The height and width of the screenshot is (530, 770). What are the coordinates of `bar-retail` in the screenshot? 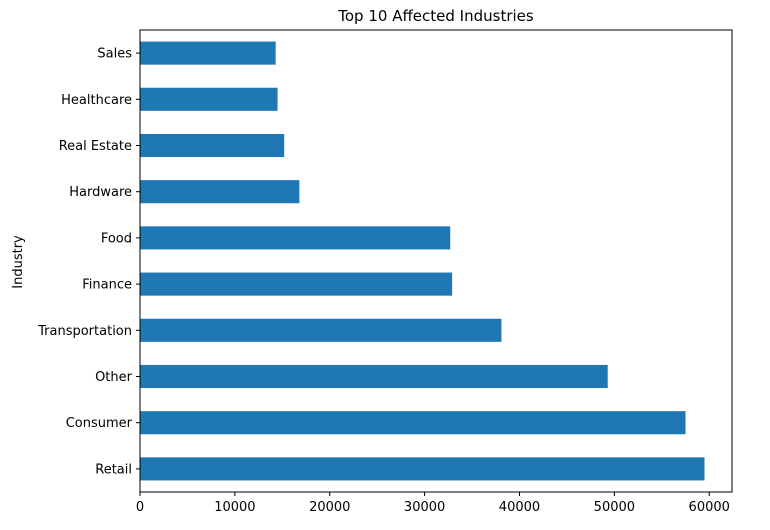 It's located at (422, 469).